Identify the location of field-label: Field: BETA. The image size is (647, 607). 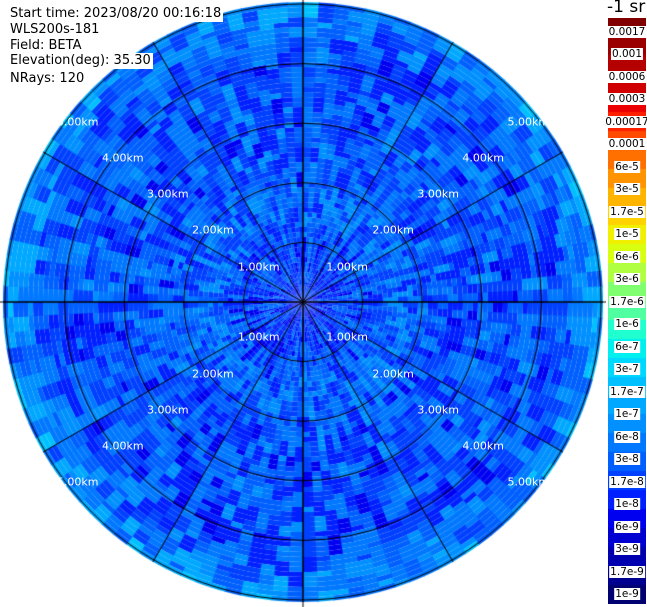
(47, 46).